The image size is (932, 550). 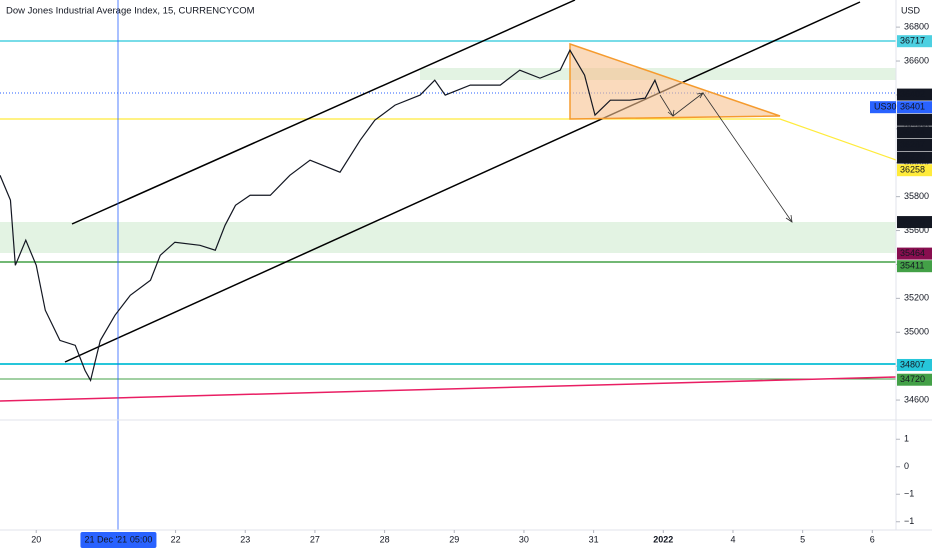 What do you see at coordinates (141, 539) in the screenshot?
I see `crosshair-time: 05:00` at bounding box center [141, 539].